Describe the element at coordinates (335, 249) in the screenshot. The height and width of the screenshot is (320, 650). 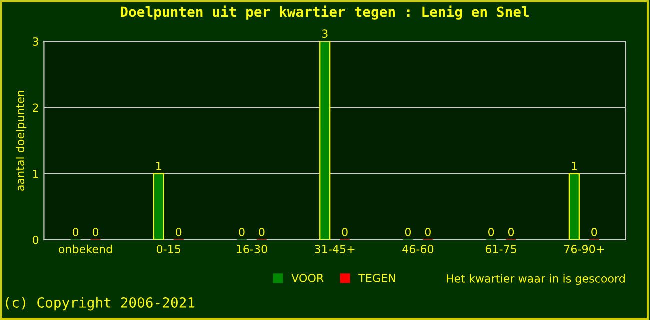
I see `x-tick-label: 31-45+` at that location.